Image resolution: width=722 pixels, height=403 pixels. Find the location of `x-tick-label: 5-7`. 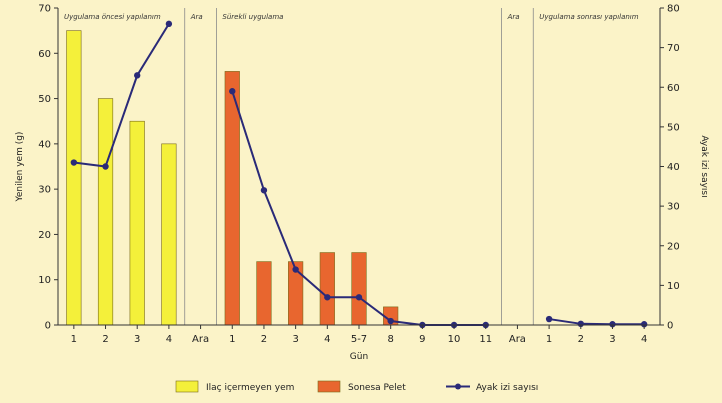

x-tick-label: 5-7 is located at coordinates (359, 339).